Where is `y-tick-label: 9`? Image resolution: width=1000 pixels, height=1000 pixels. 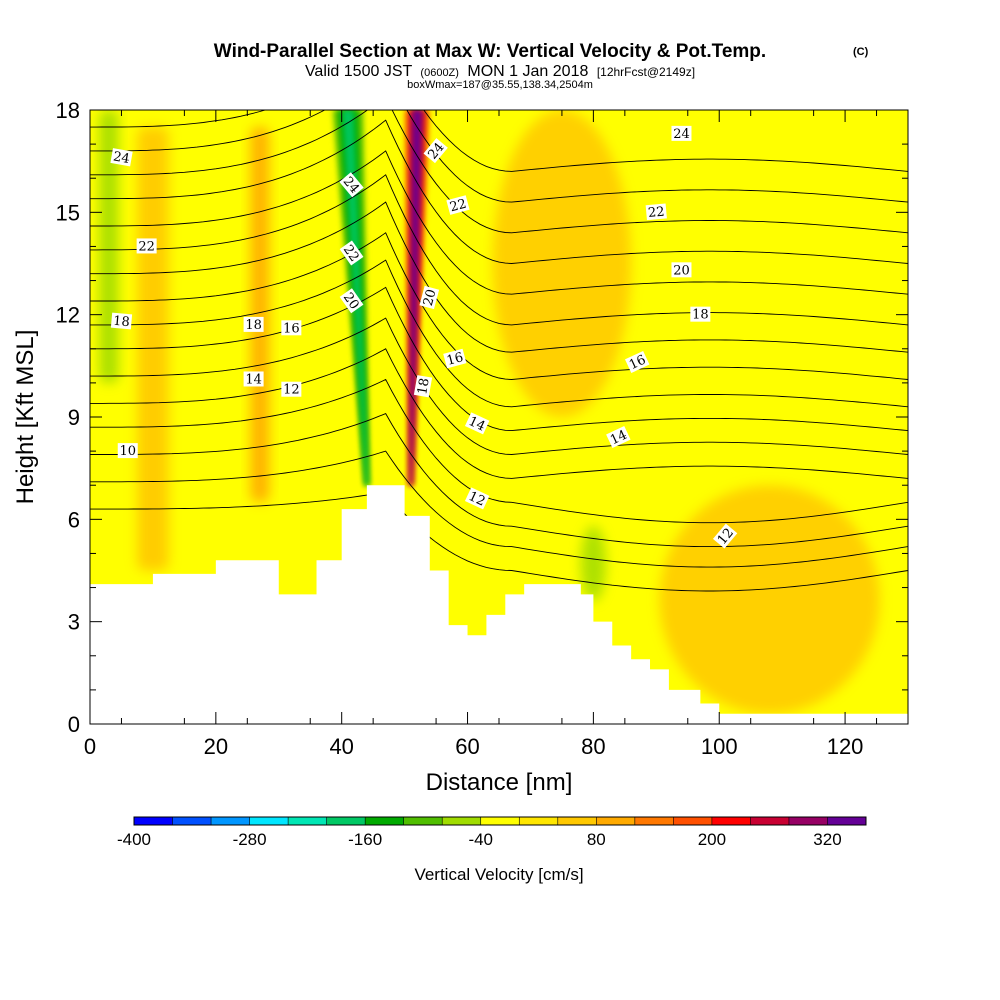 y-tick-label: 9 is located at coordinates (74, 417).